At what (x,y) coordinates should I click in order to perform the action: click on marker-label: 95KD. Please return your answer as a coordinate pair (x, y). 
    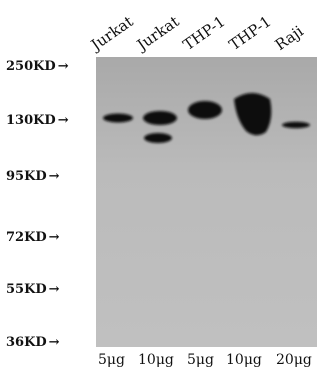
    Looking at the image, I should click on (26, 176).